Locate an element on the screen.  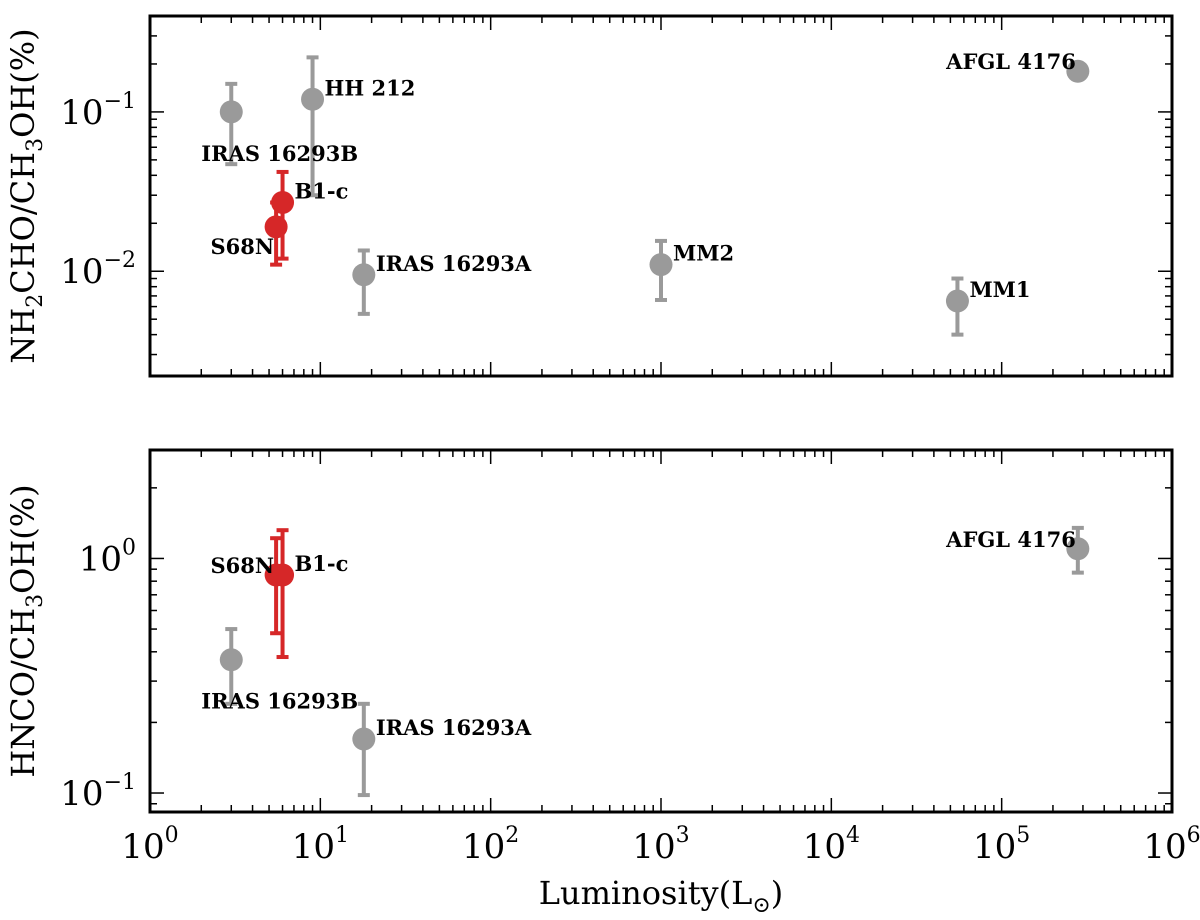
x-tick-label: 10² is located at coordinates (490, 845).